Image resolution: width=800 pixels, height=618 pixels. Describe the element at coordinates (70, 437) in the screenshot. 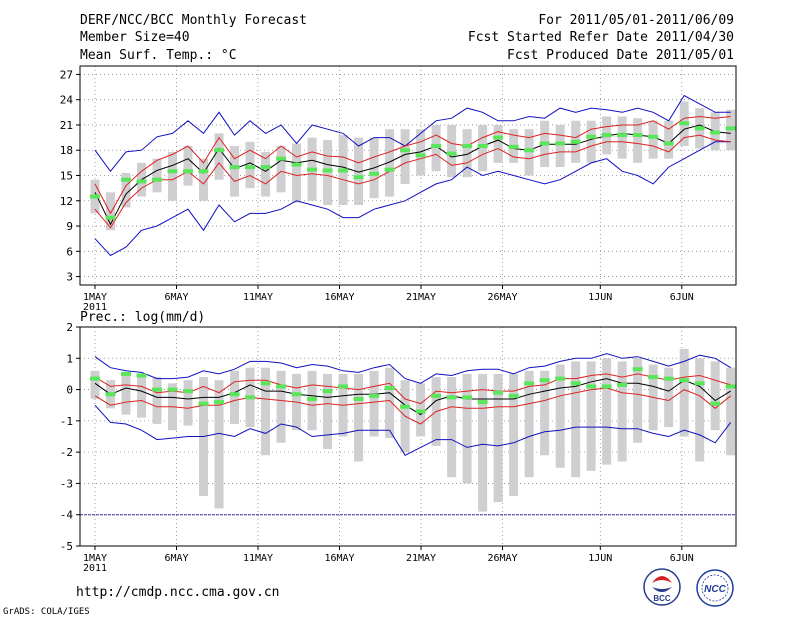

I see `precipitation-y-axis: -5 -4 -3 -2 -1 0 1 2` at that location.